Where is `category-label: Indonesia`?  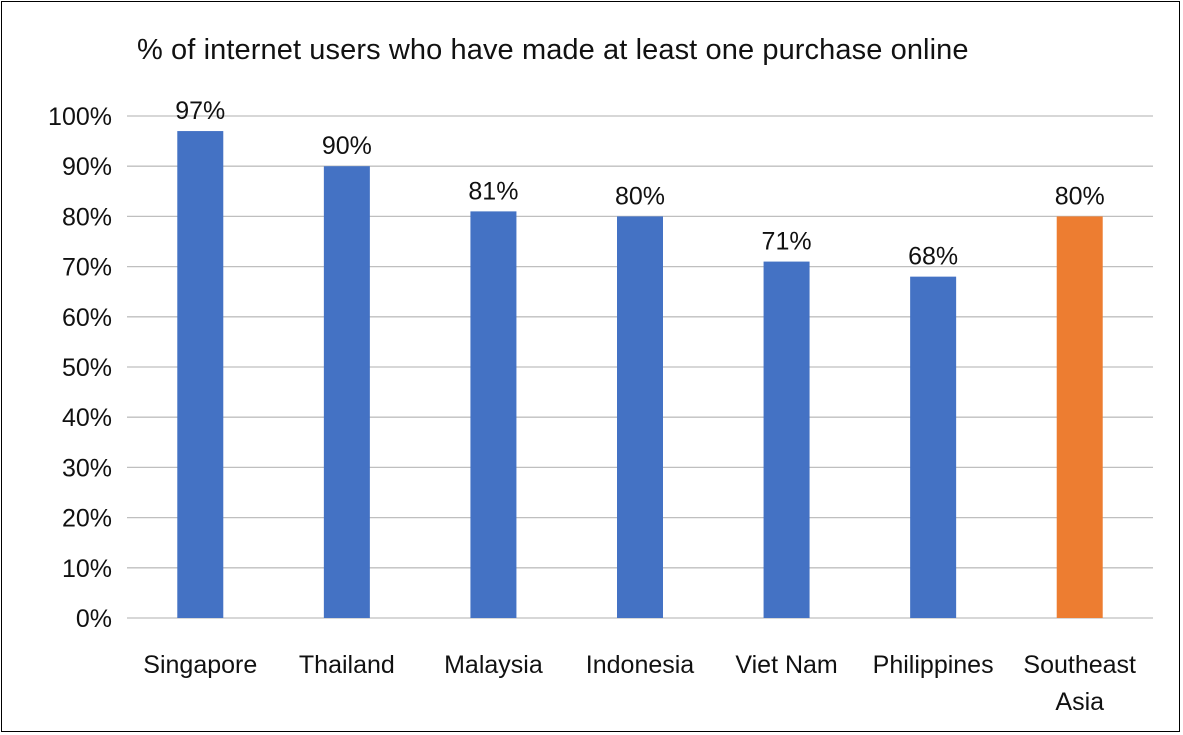 category-label: Indonesia is located at coordinates (640, 665).